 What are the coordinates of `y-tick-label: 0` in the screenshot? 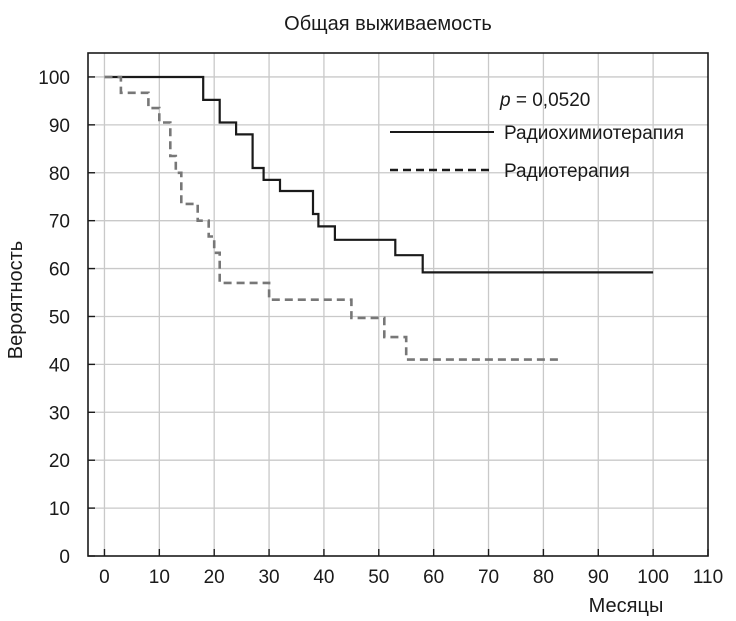 It's located at (64, 557).